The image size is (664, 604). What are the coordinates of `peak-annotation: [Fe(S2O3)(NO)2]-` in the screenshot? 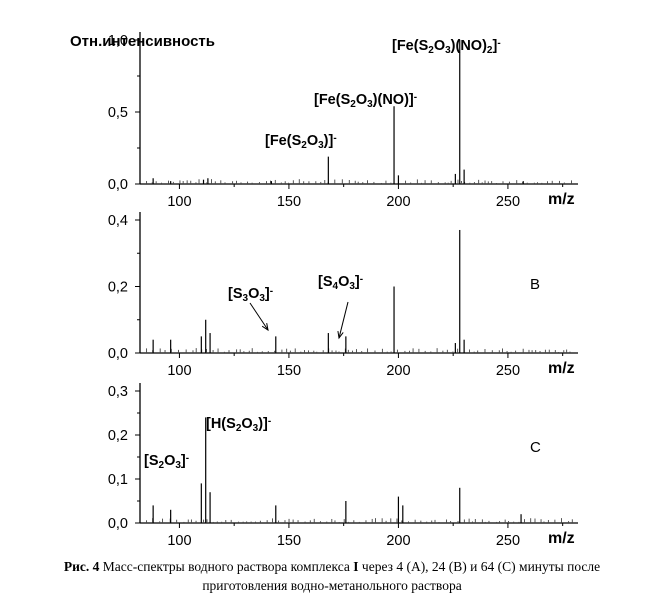 It's located at (446, 47).